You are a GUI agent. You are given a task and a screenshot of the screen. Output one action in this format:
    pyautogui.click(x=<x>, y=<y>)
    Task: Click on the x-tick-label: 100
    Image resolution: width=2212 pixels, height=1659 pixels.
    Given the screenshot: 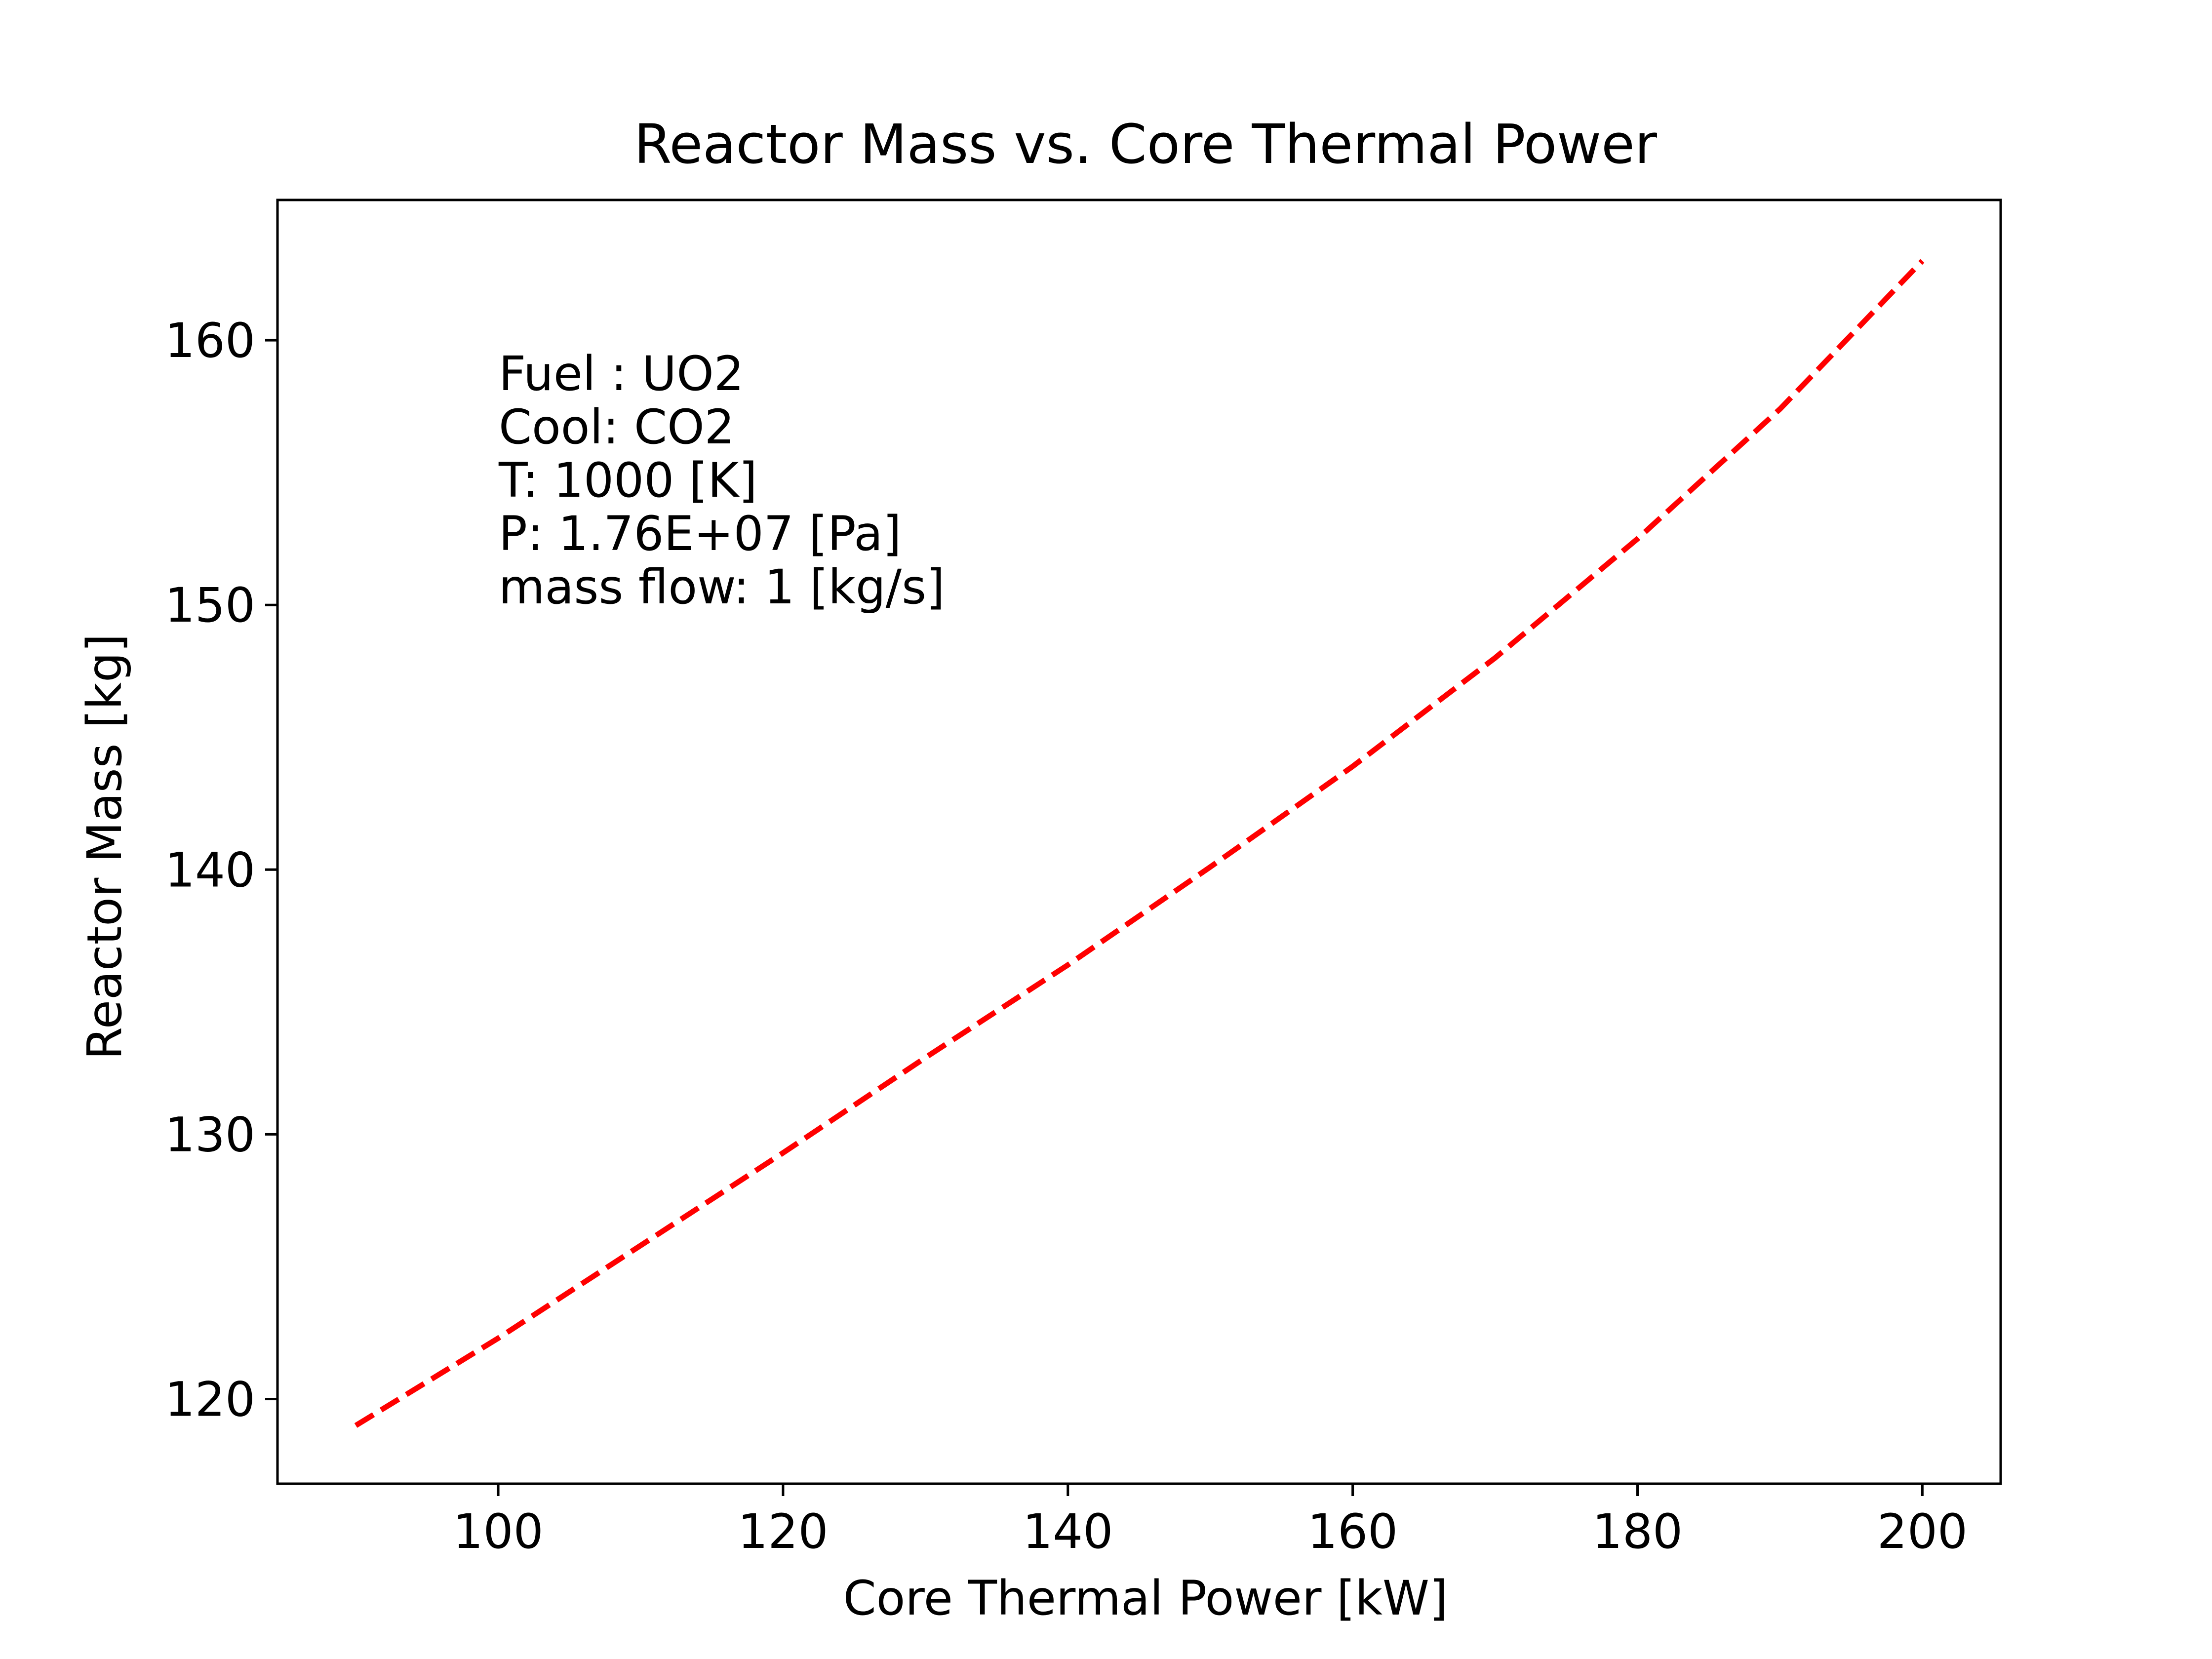 What is the action you would take?
    pyautogui.click(x=498, y=1532)
    